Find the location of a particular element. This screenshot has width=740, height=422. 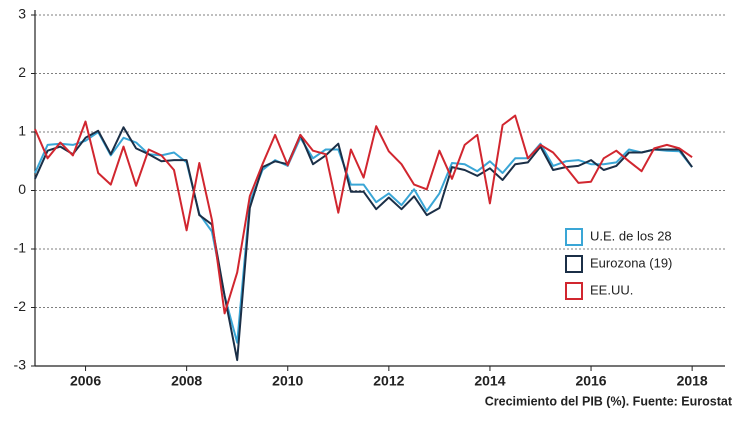

y-tick-label: 2 is located at coordinates (22, 72).